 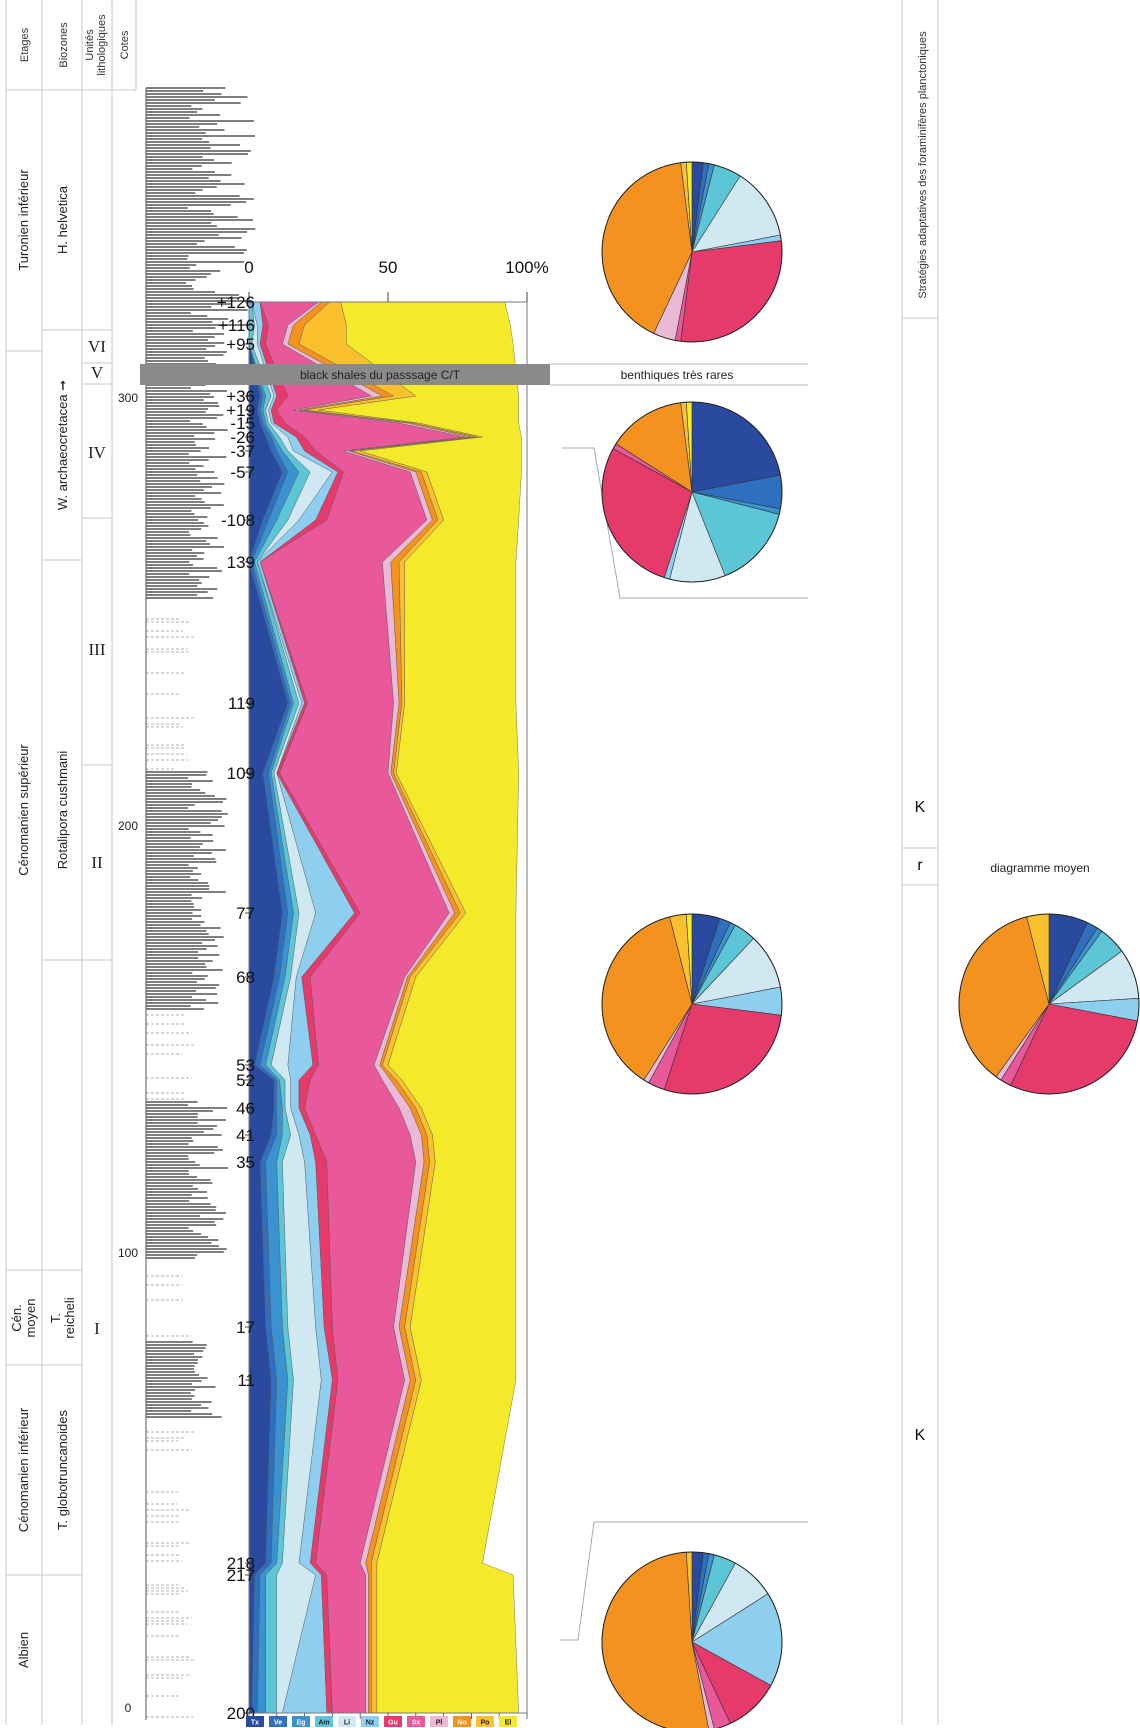 What do you see at coordinates (380, 375) in the screenshot?
I see `black-shales-label: black shales du passsage C/T` at bounding box center [380, 375].